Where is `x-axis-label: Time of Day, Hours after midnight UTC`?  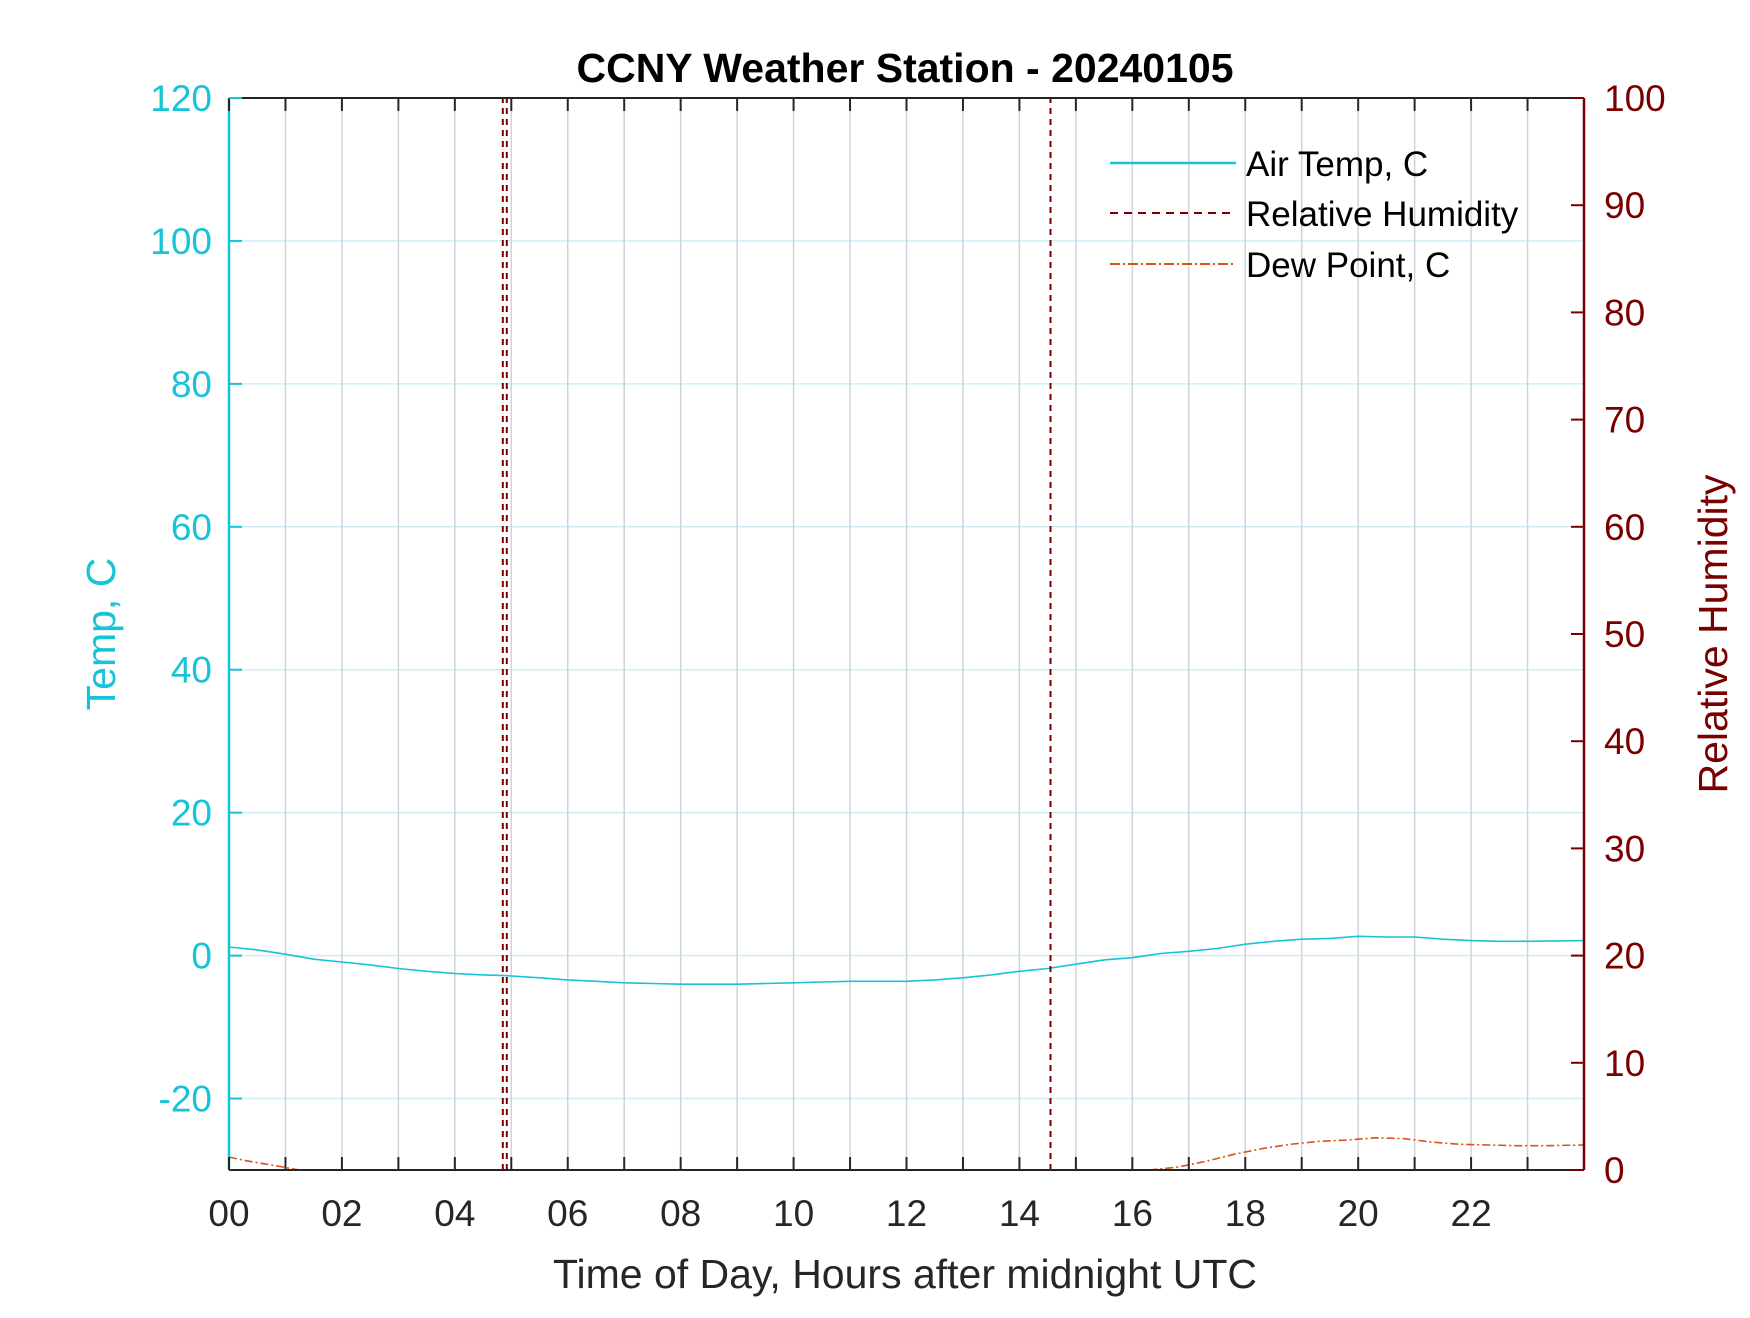 x-axis-label: Time of Day, Hours after midnight UTC is located at coordinates (905, 1274).